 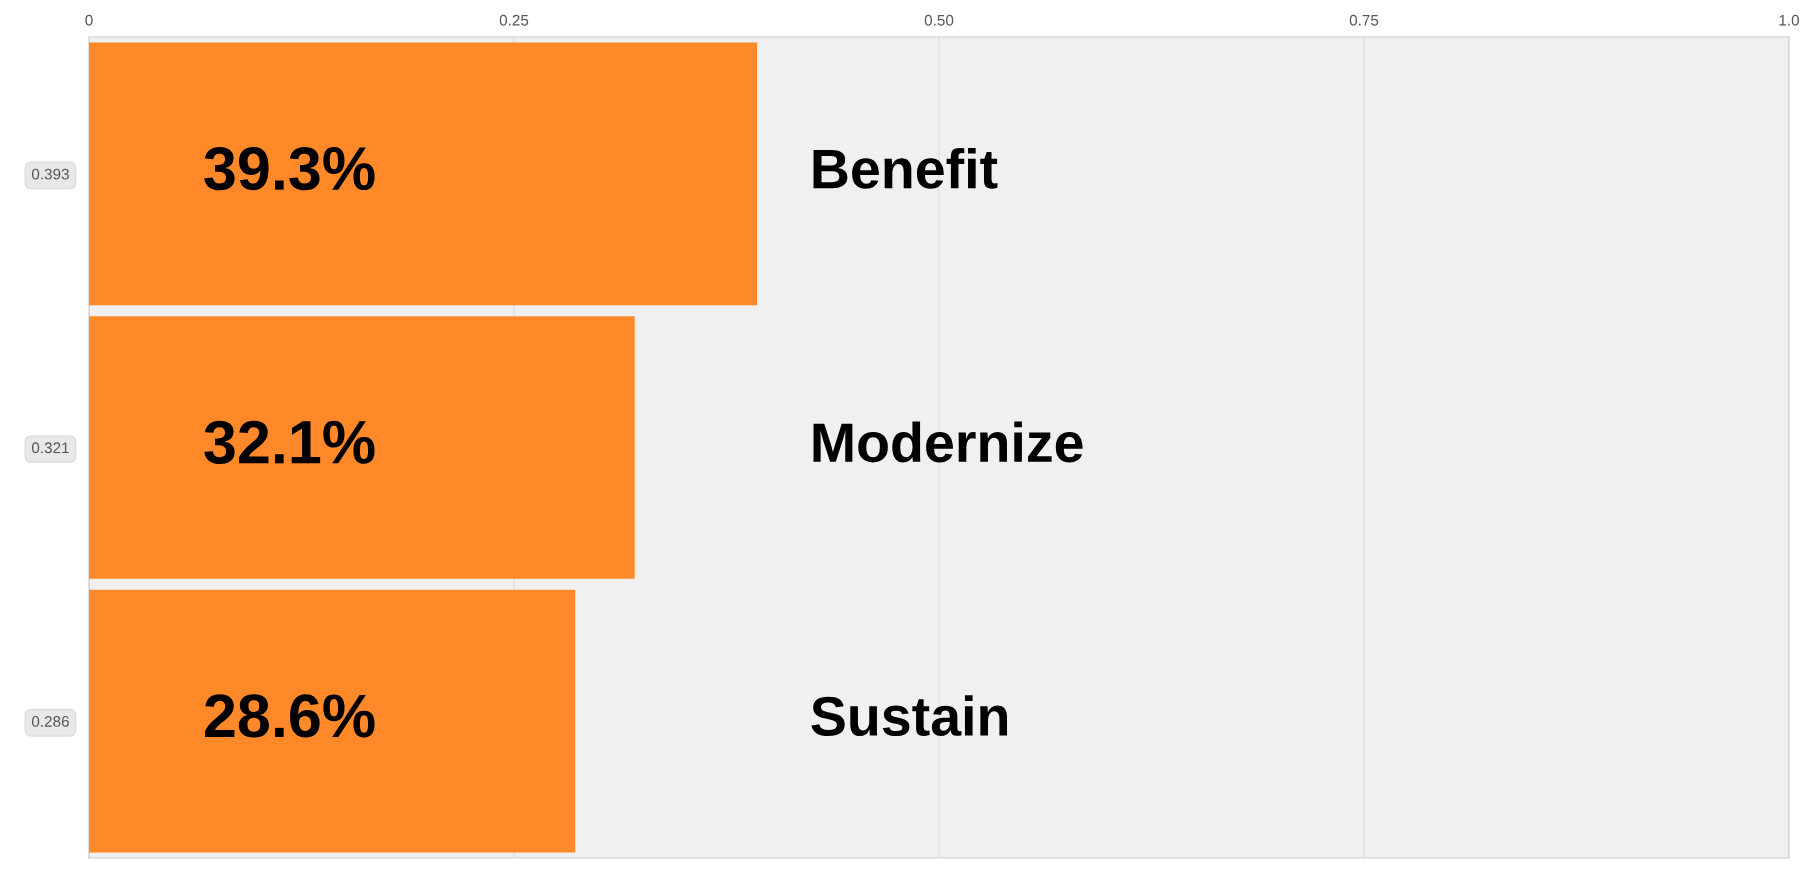 What do you see at coordinates (50, 448) in the screenshot?
I see `y-tick-label: 0.321` at bounding box center [50, 448].